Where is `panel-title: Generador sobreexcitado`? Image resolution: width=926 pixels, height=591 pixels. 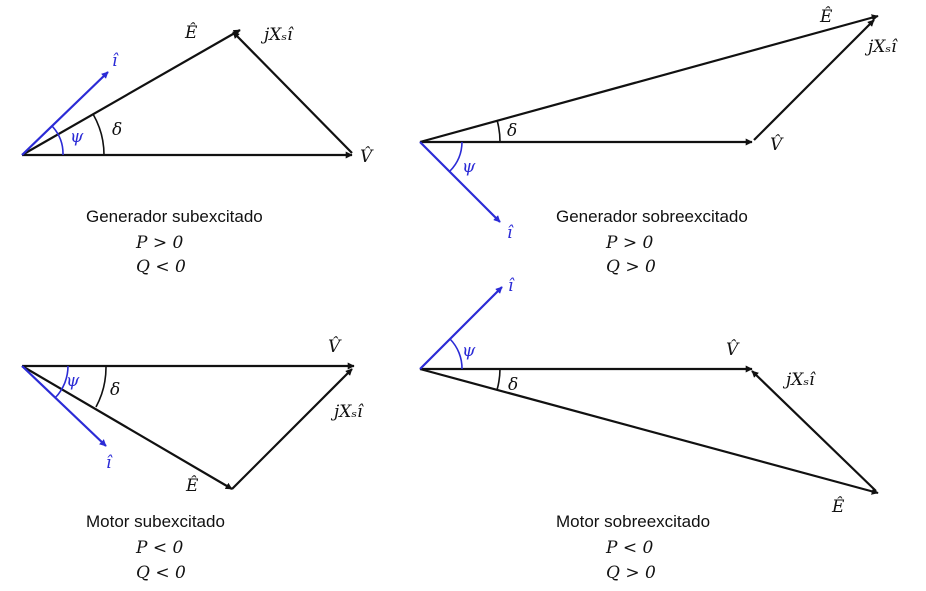 panel-title: Generador sobreexcitado is located at coordinates (652, 216).